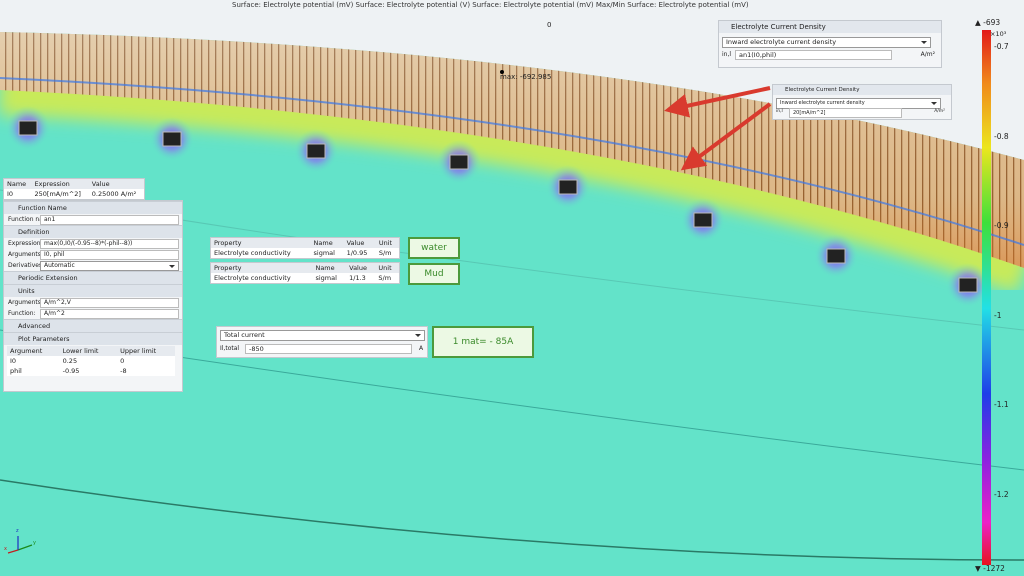  Describe the element at coordinates (434, 274) in the screenshot. I see `note-box: Mud` at that location.